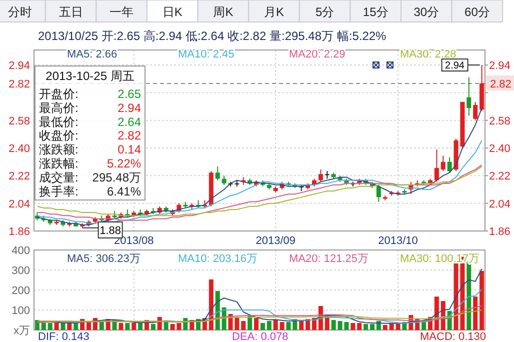  What do you see at coordinates (122, 12) in the screenshot?
I see `text: 一年` at bounding box center [122, 12].